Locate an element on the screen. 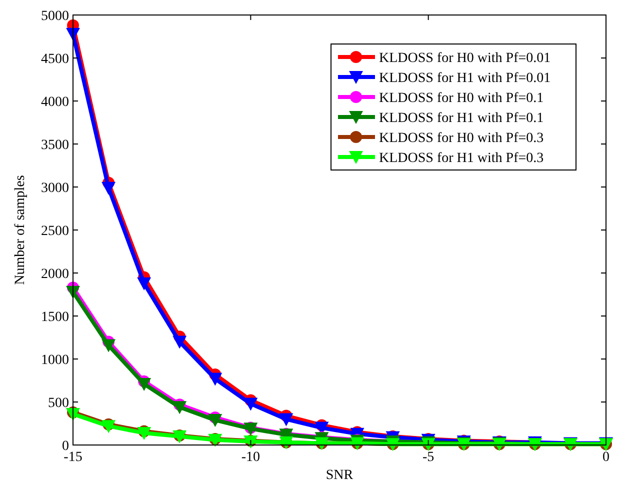  legend-label: KLDOSS for H0 with Pf=0.1 is located at coordinates (461, 98).